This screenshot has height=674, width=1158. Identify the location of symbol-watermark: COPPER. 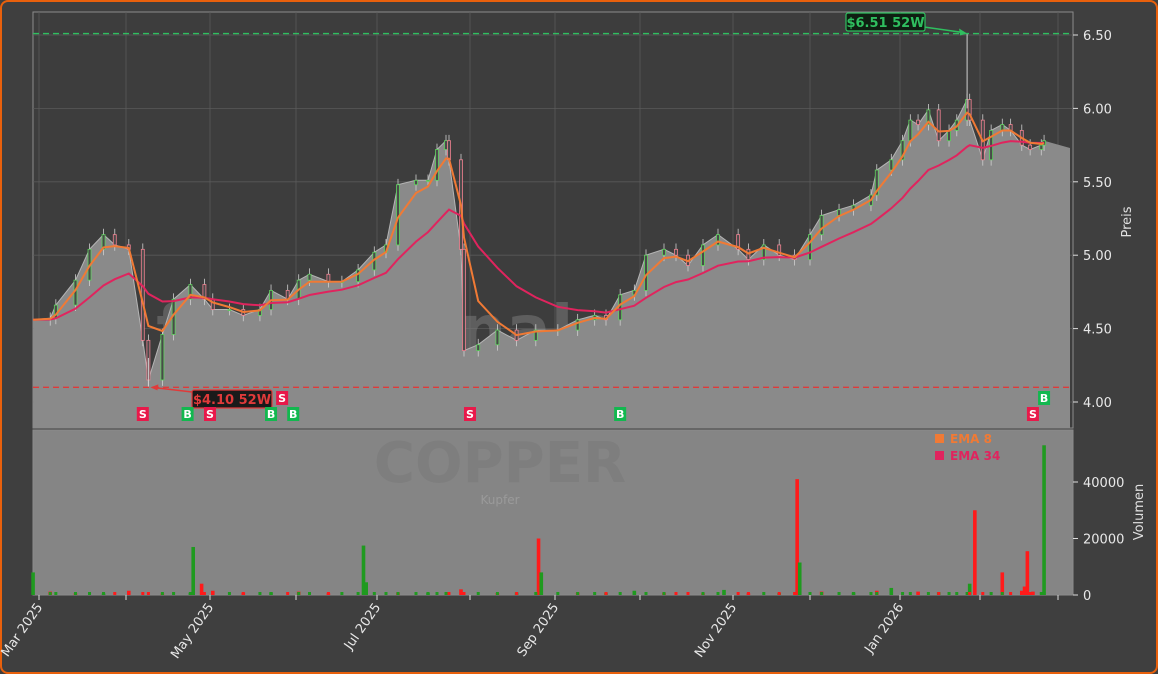
(500, 463).